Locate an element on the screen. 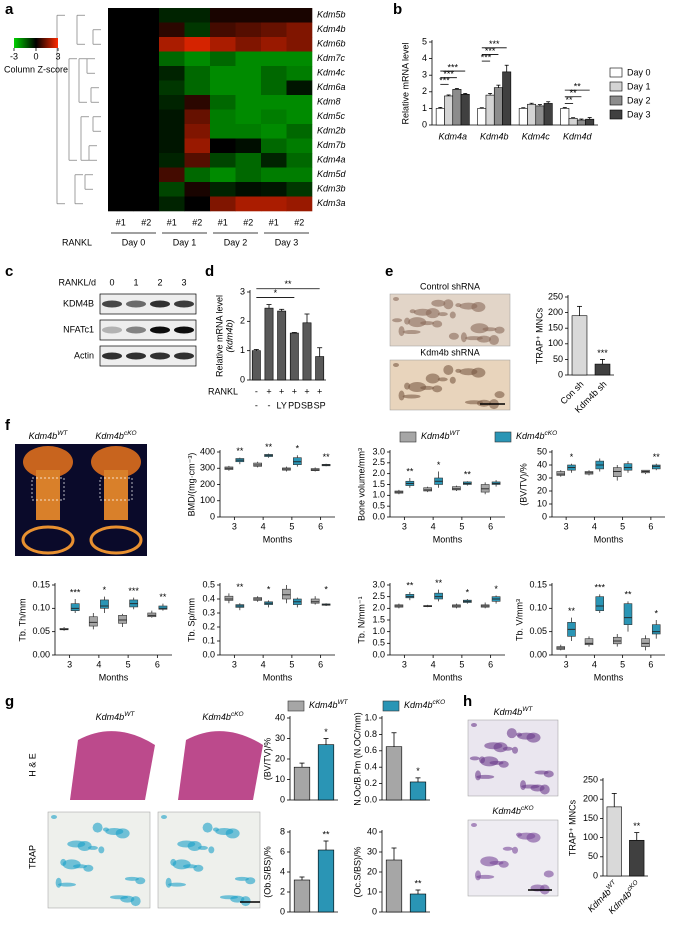 The image size is (676, 942). legend-label-base: Kdm4b is located at coordinates (418, 705).